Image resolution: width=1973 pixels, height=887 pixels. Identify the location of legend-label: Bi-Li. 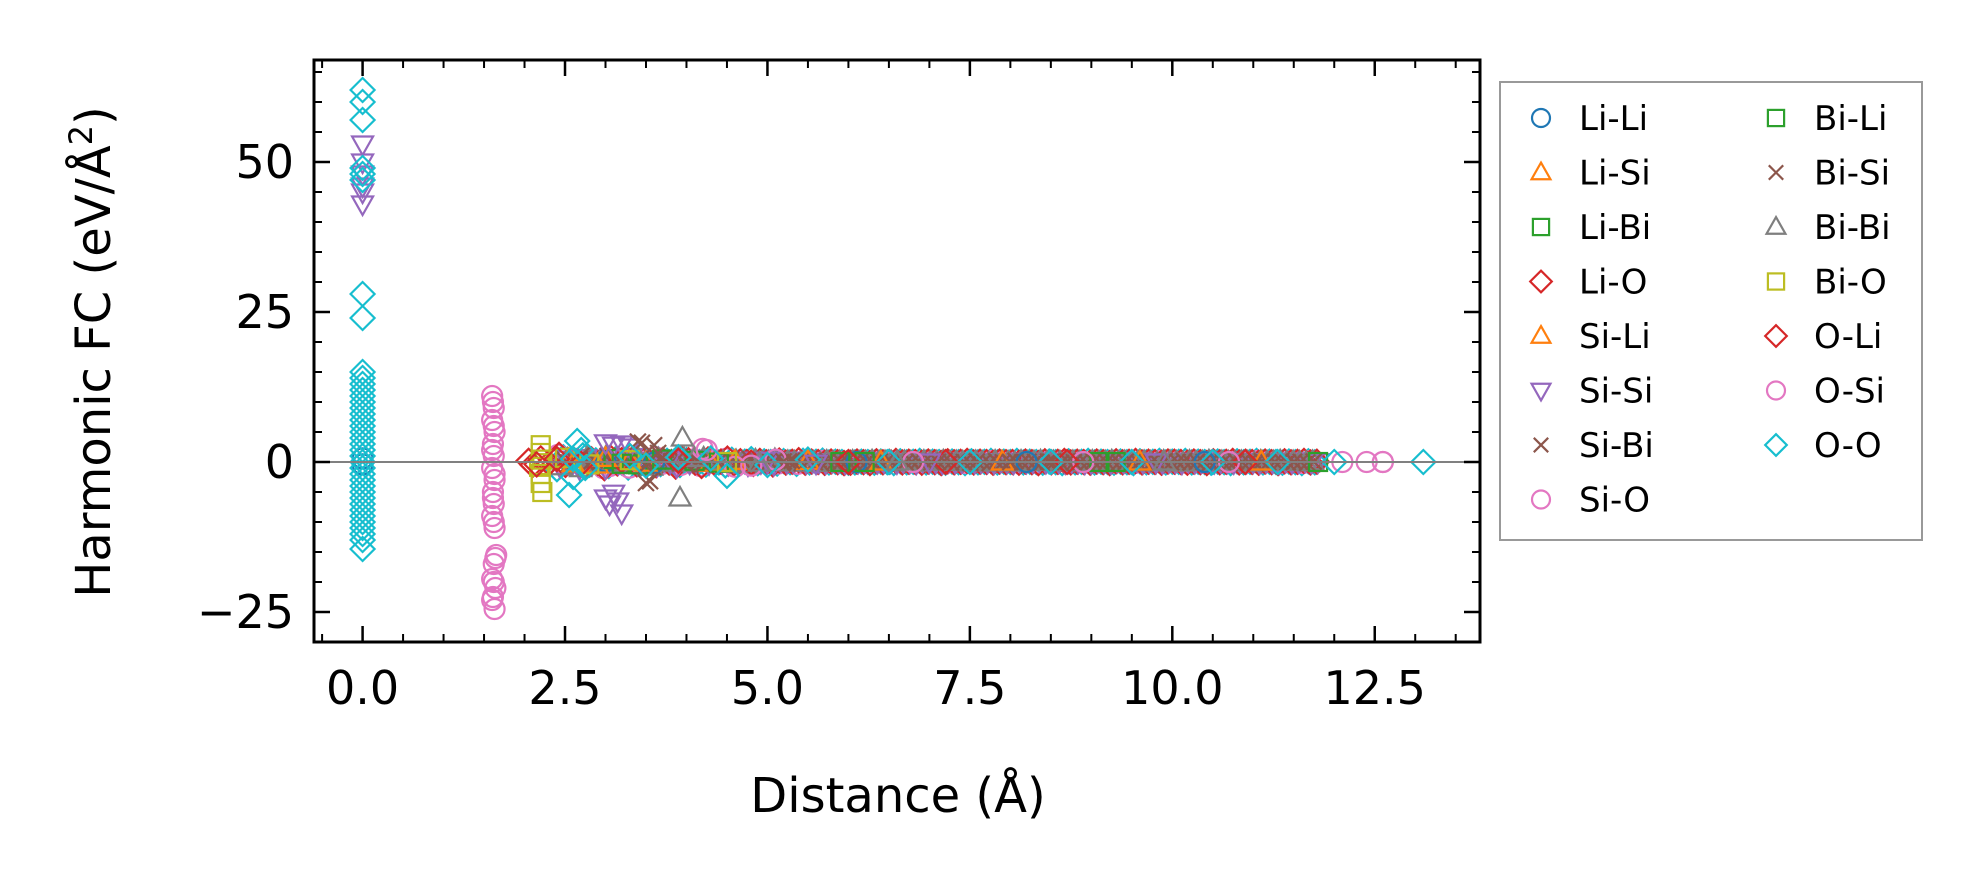
(1850, 119).